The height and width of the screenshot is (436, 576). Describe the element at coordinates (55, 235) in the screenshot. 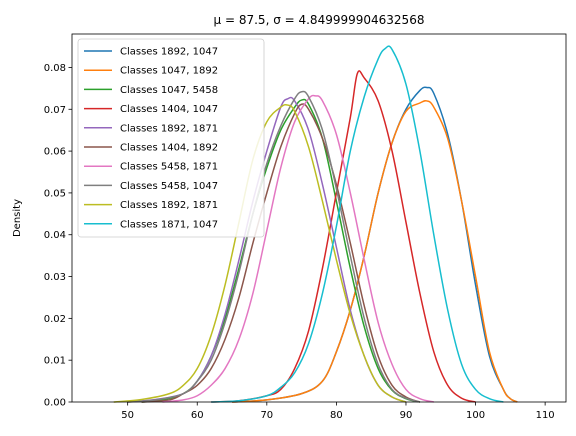

I see `y-tick-label: 0.04` at that location.